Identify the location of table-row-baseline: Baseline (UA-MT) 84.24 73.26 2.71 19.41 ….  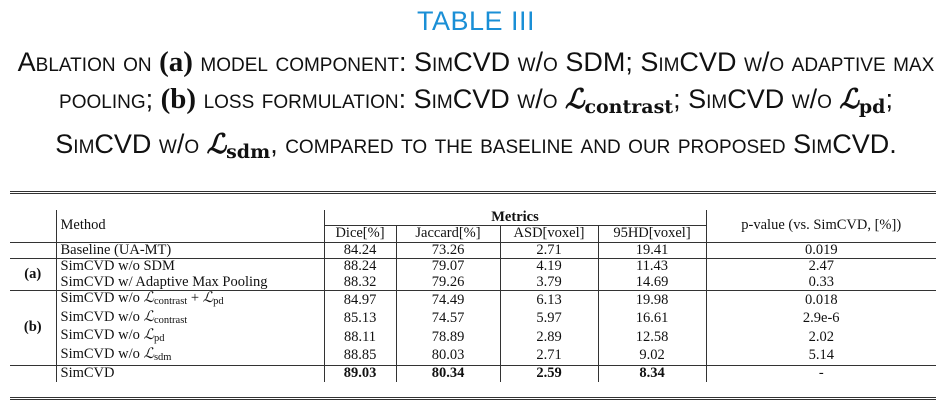
(473, 250).